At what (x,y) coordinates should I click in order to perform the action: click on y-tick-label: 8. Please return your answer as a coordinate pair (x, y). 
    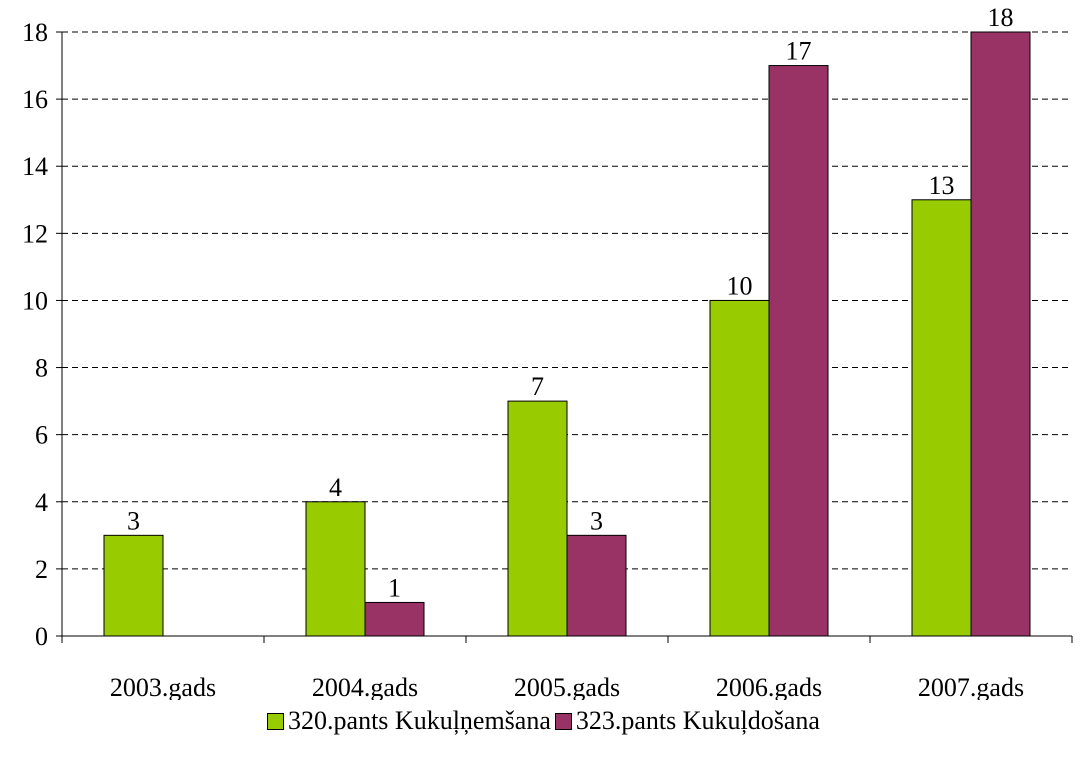
    Looking at the image, I should click on (41, 368).